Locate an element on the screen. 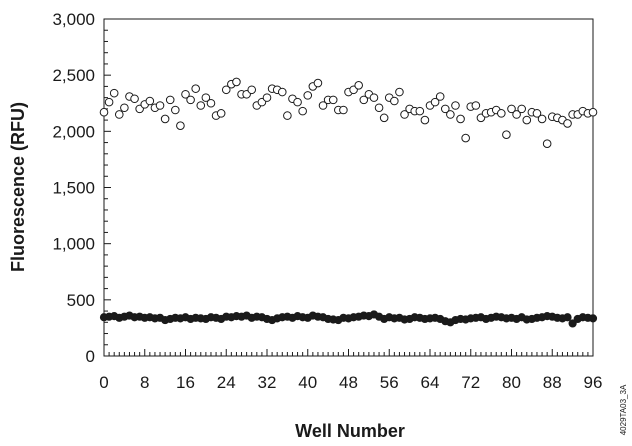 Image resolution: width=632 pixels, height=446 pixels. x-tick-label: 32 is located at coordinates (267, 382).